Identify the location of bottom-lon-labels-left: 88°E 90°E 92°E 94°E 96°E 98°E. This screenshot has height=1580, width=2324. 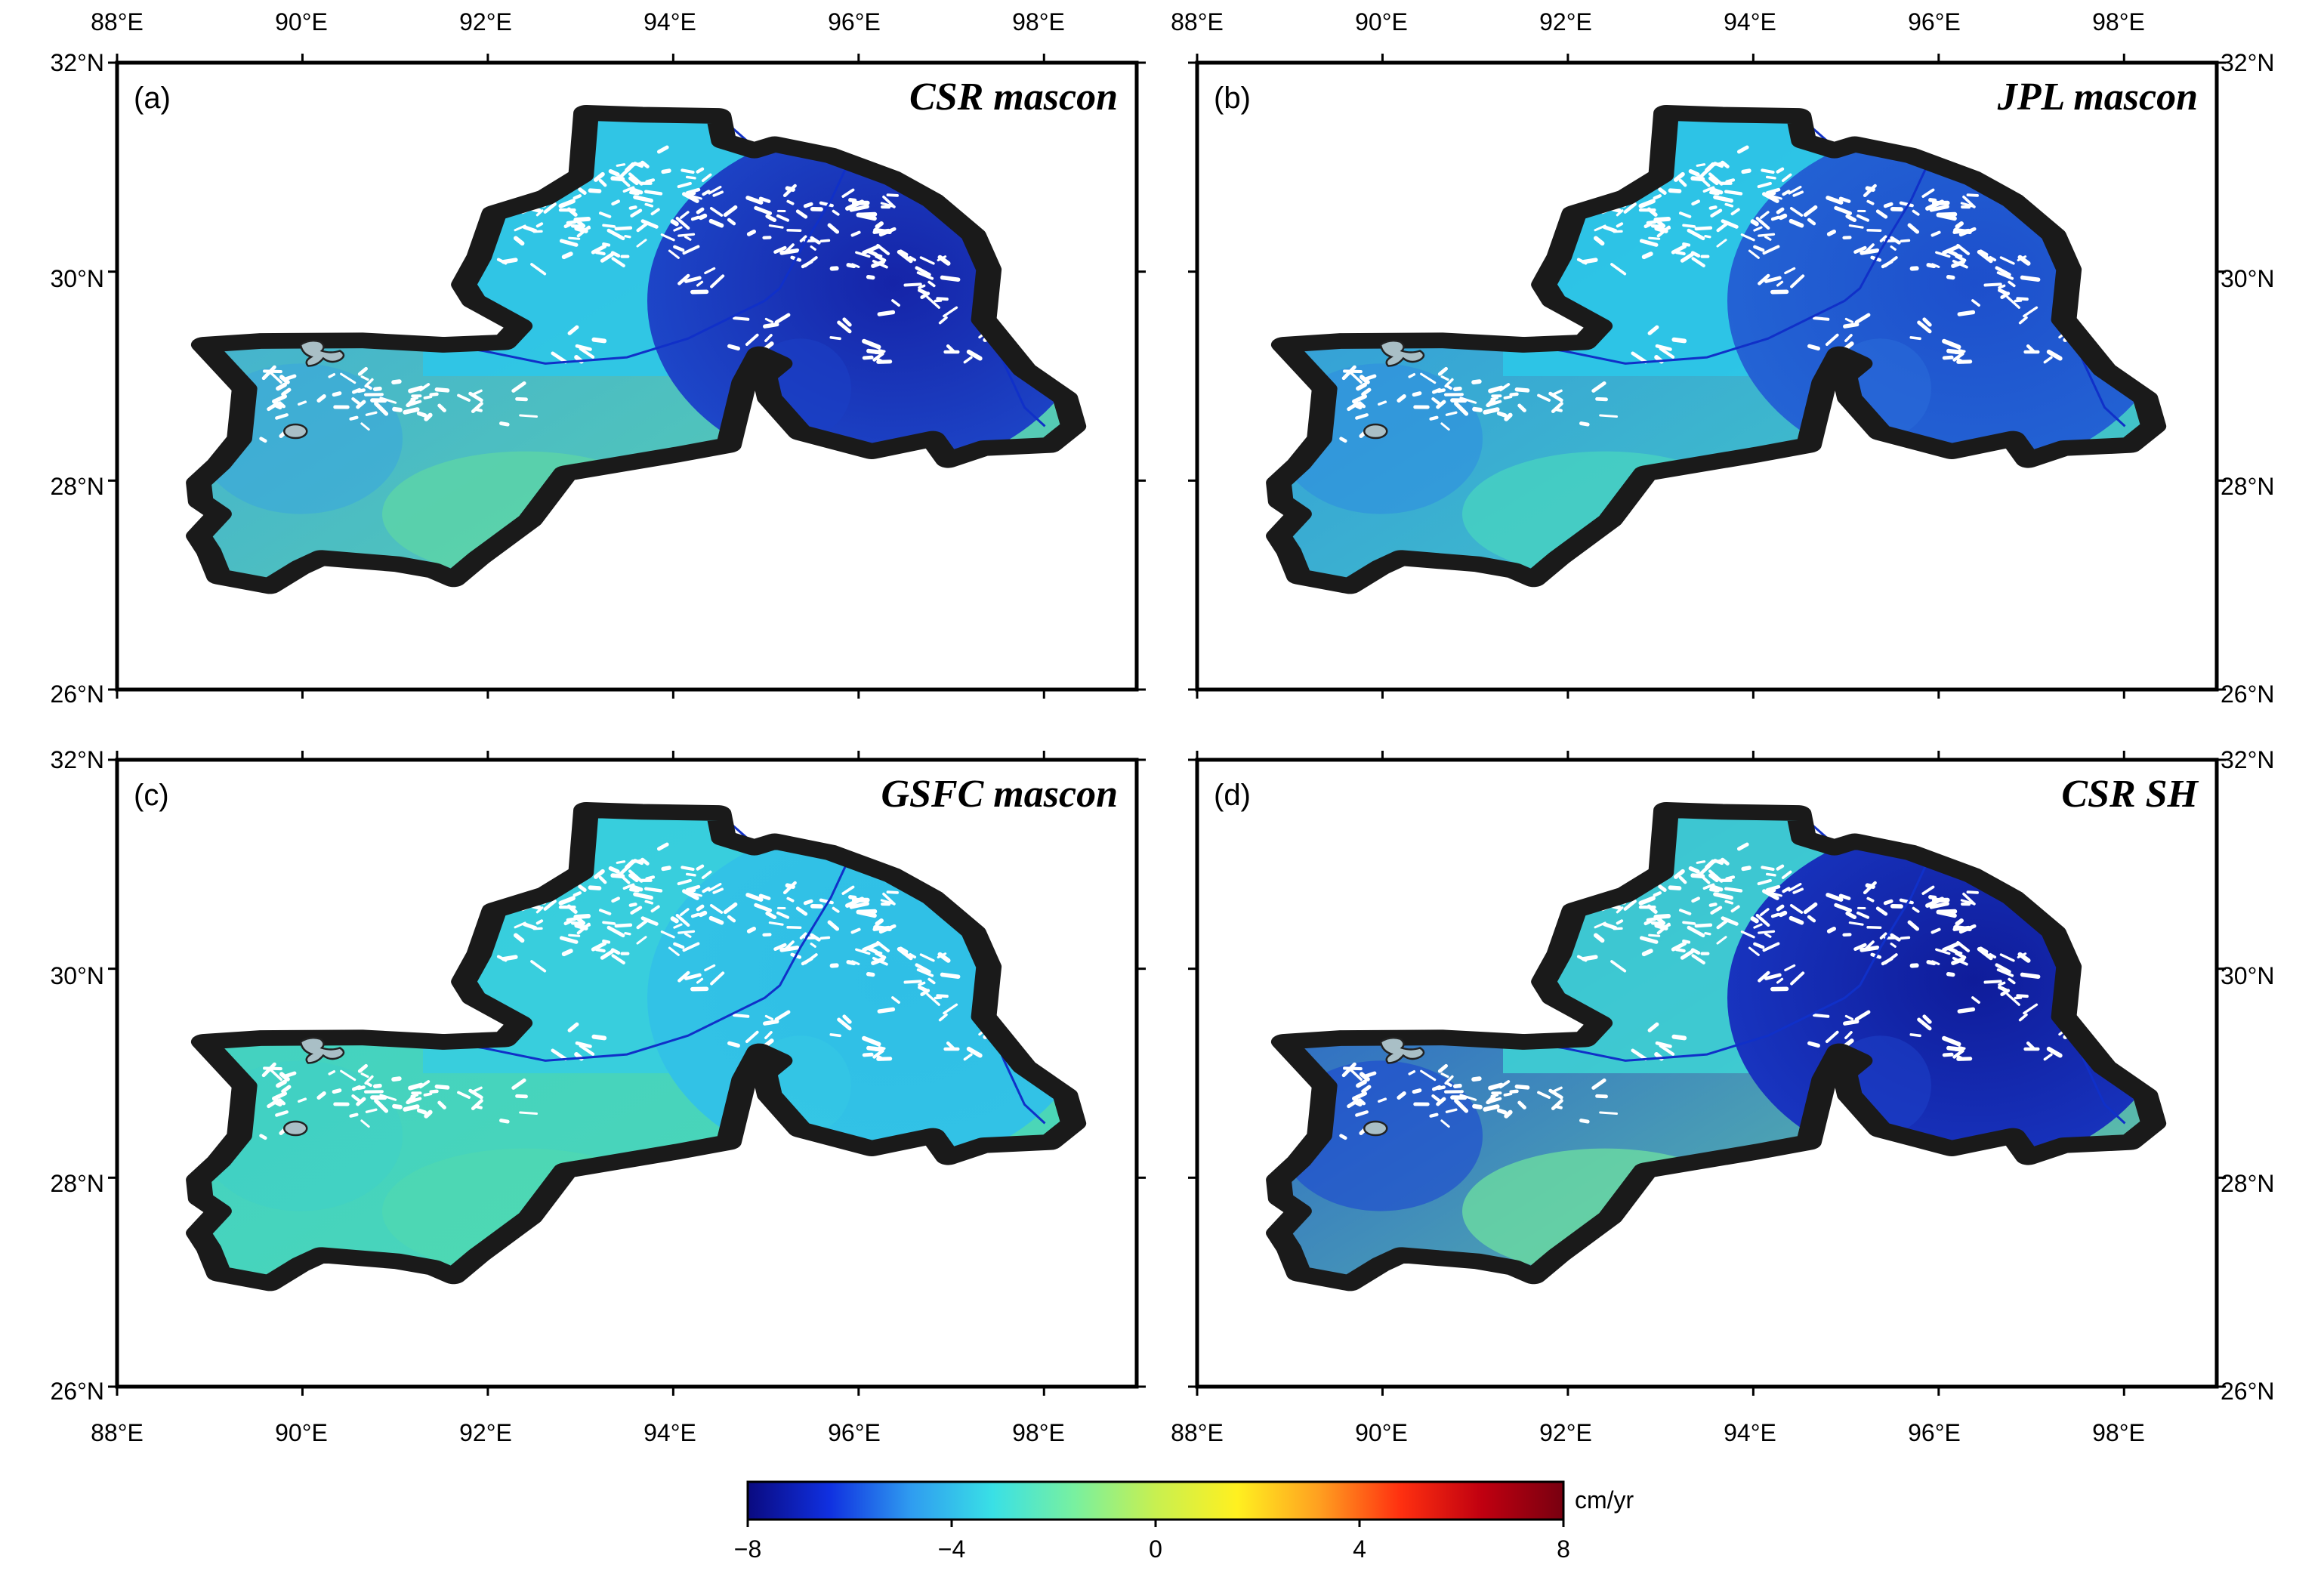
(578, 1432).